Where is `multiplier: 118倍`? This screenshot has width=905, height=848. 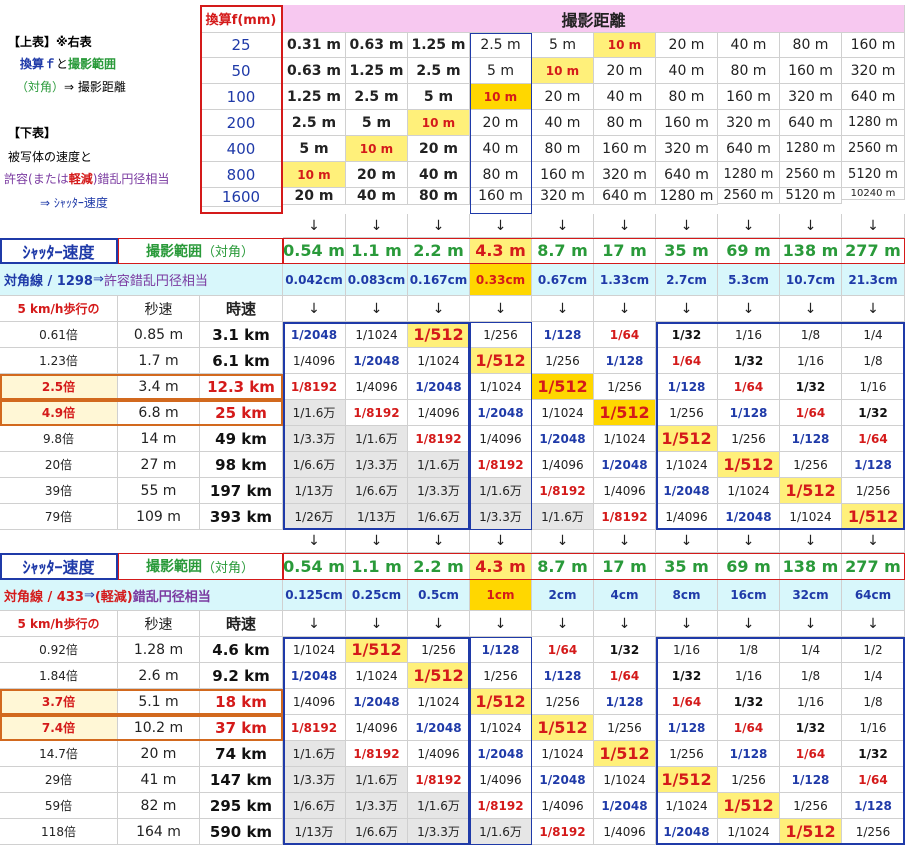
multiplier: 118倍 is located at coordinates (59, 832).